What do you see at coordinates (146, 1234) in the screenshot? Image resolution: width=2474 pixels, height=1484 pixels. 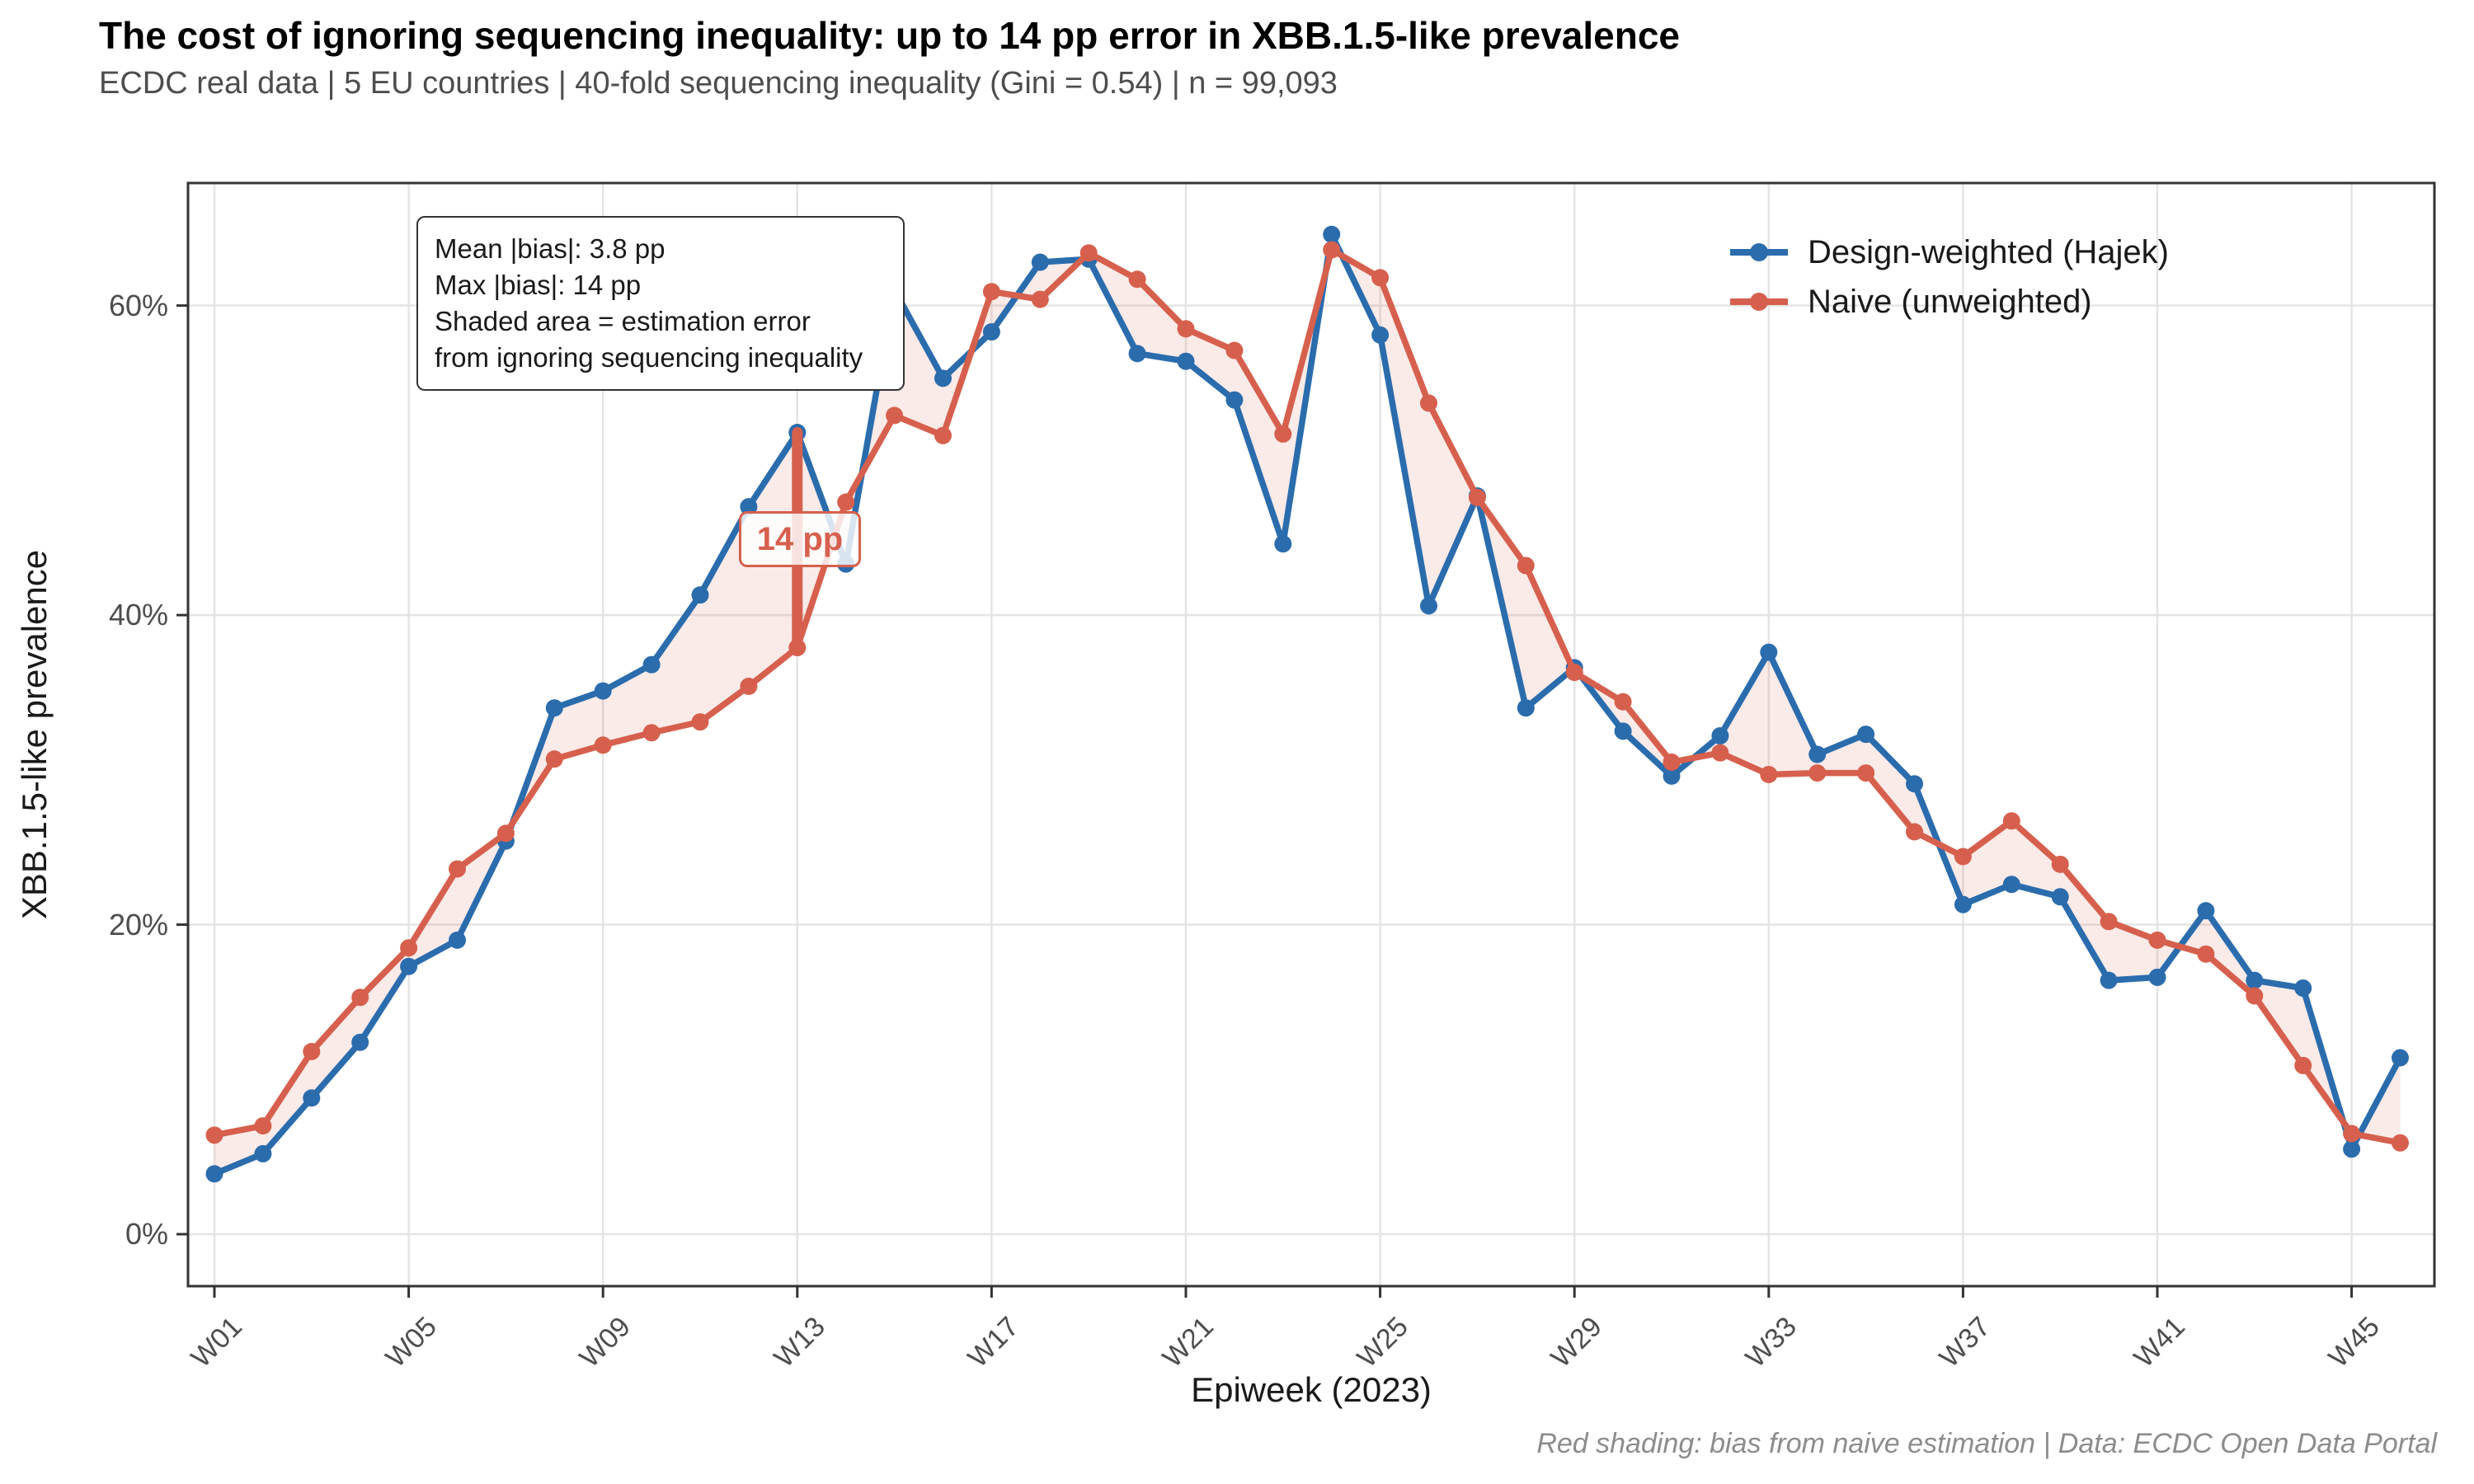 I see `y-tick-label: 0%` at bounding box center [146, 1234].